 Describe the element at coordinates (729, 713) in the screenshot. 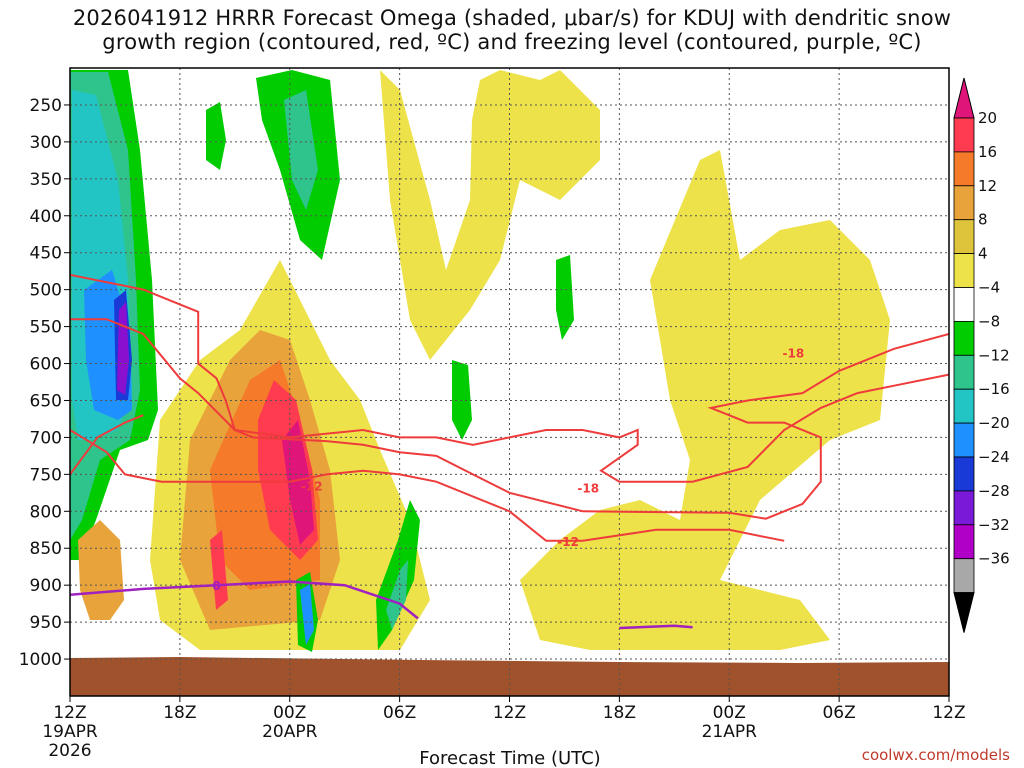

I see `x-tick-label-6: 00Z` at that location.